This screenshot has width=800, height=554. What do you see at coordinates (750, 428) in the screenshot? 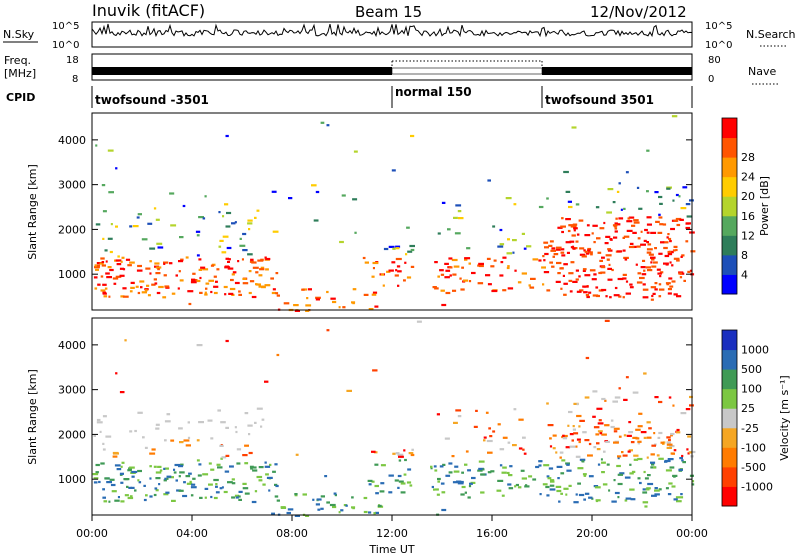
I see `velocity-colorbar-tick: -25` at bounding box center [750, 428].